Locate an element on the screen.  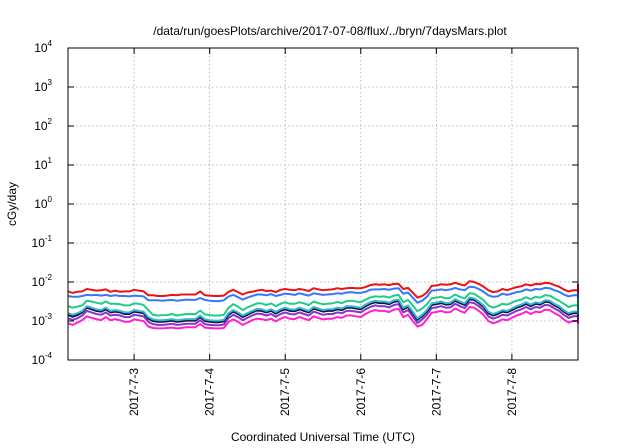
x-tick-label: 2017-7-4 is located at coordinates (210, 392).